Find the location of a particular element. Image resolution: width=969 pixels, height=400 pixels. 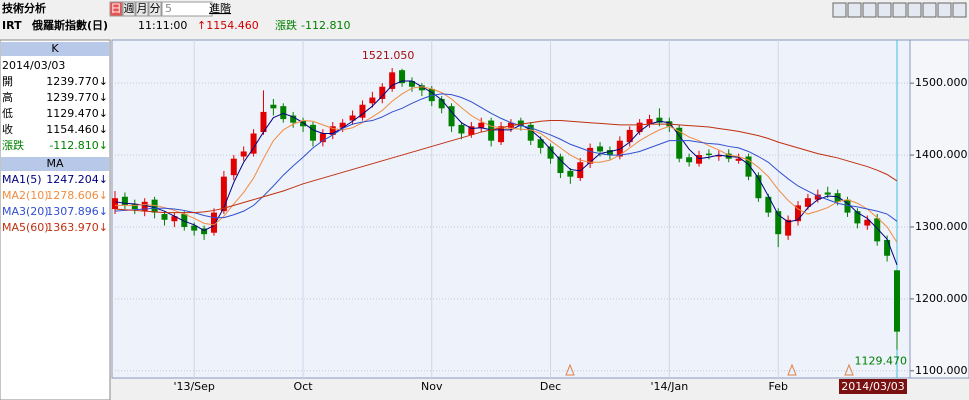

panel-value: 1154.460↓ is located at coordinates (77, 129).